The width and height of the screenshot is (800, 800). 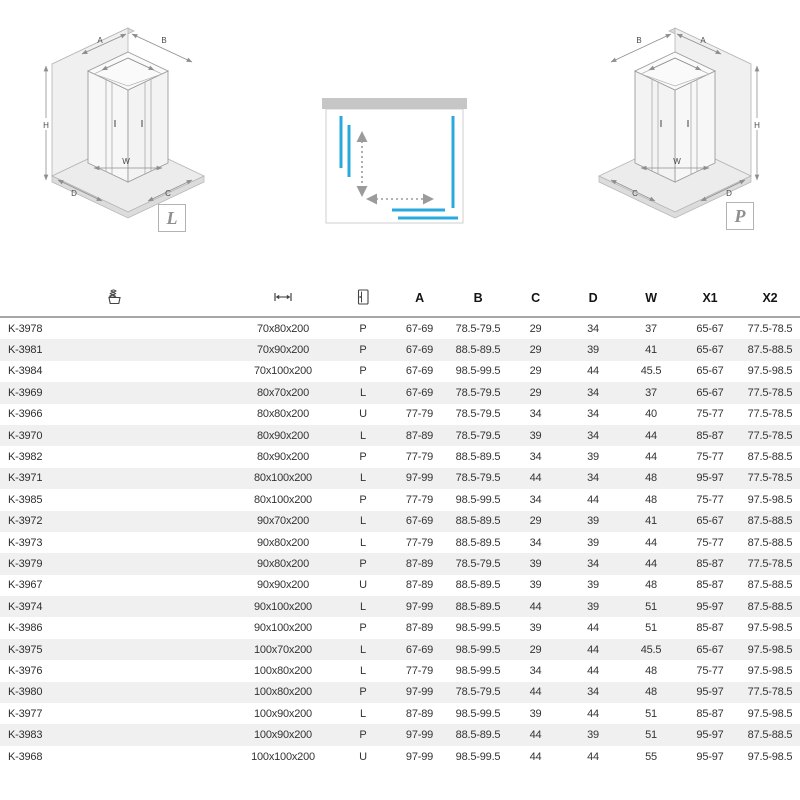 What do you see at coordinates (651, 350) in the screenshot?
I see `cell-w: 41` at bounding box center [651, 350].